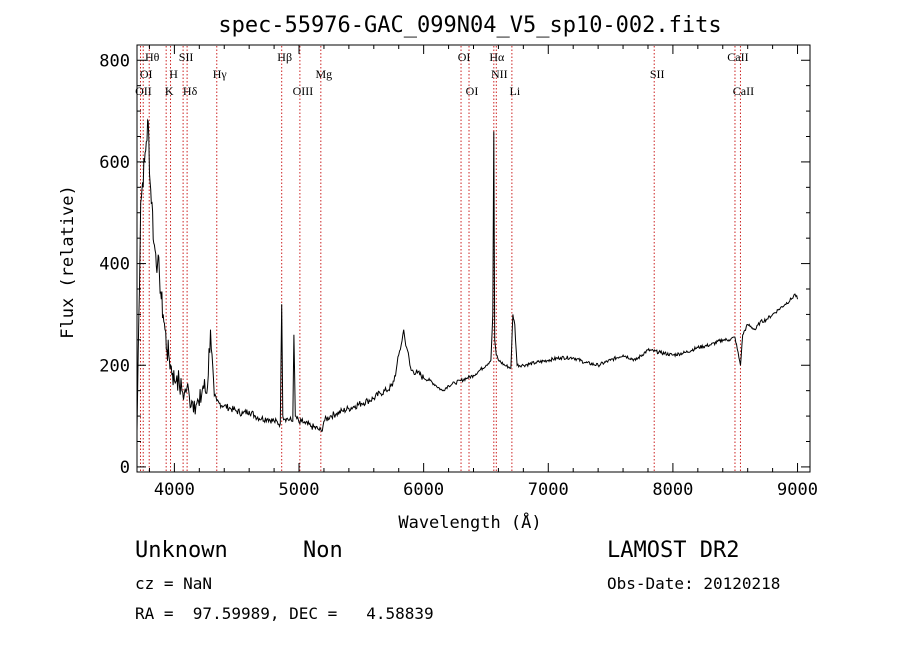 The width and height of the screenshot is (900, 649). What do you see at coordinates (323, 550) in the screenshot?
I see `subclass-label: Non` at bounding box center [323, 550].